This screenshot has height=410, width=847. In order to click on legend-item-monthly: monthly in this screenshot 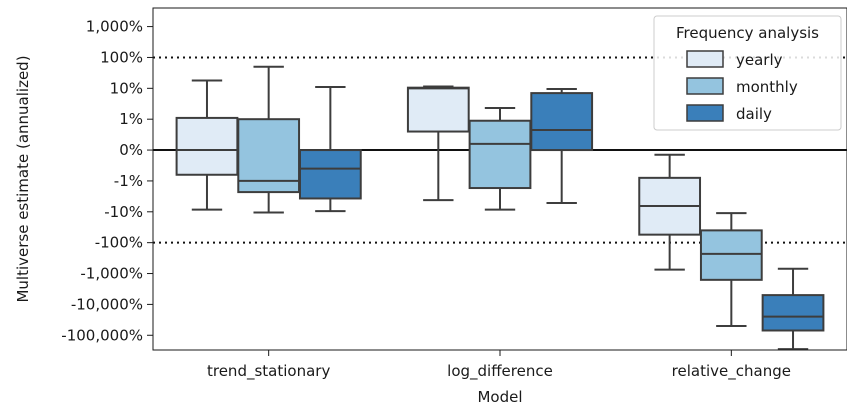, I will do `click(742, 86)`.